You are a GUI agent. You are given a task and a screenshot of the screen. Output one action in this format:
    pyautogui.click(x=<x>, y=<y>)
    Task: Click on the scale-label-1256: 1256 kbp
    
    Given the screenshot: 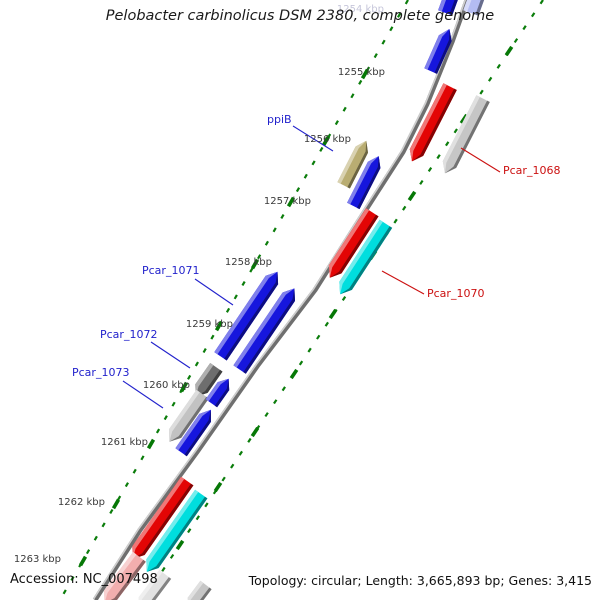 What is the action you would take?
    pyautogui.click(x=327, y=139)
    